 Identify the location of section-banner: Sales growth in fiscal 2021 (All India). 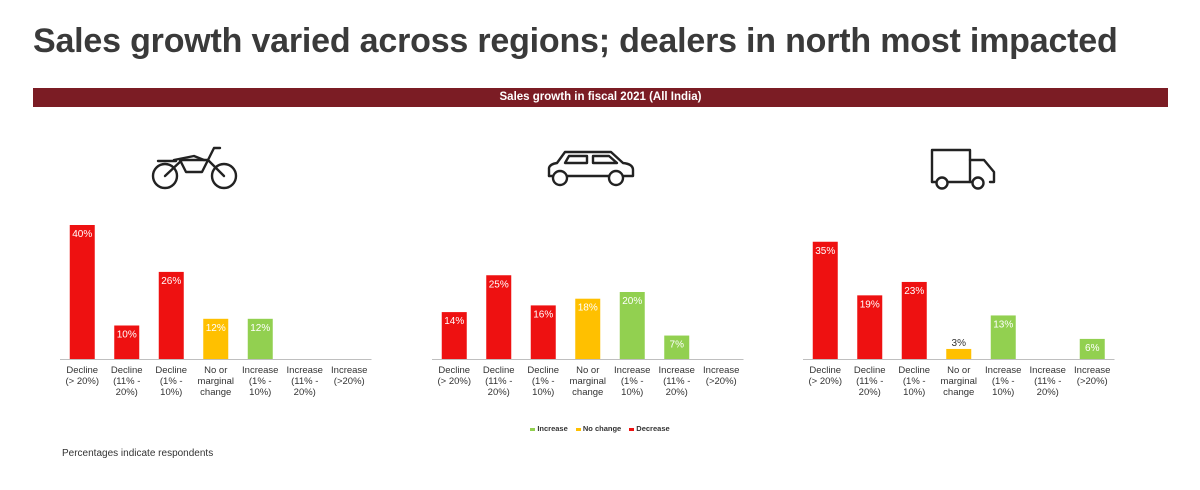
(600, 97).